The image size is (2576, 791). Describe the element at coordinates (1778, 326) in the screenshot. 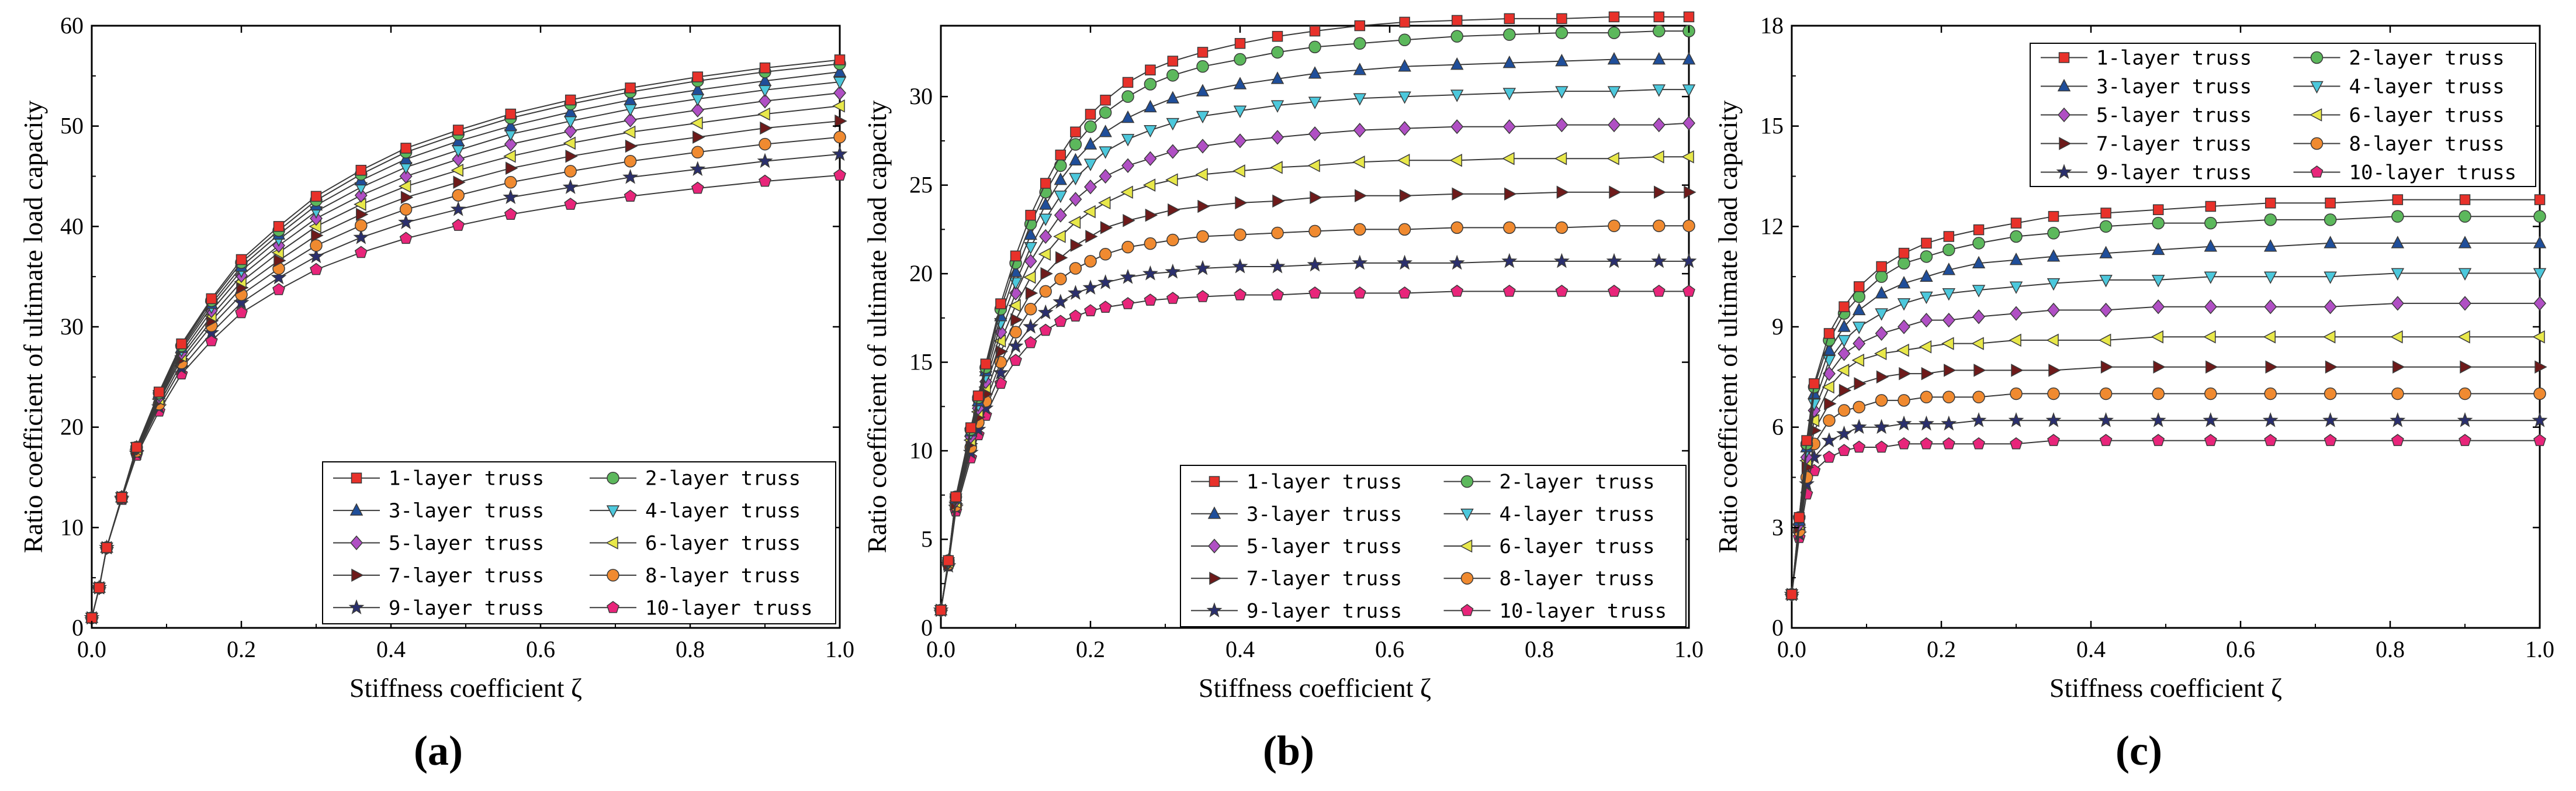

I see `y-tick-label: 9` at that location.